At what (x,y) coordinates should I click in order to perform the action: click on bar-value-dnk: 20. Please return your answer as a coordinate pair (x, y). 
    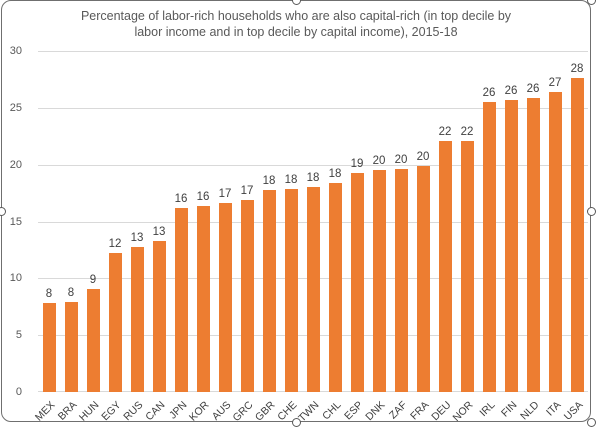
    Looking at the image, I should click on (379, 161).